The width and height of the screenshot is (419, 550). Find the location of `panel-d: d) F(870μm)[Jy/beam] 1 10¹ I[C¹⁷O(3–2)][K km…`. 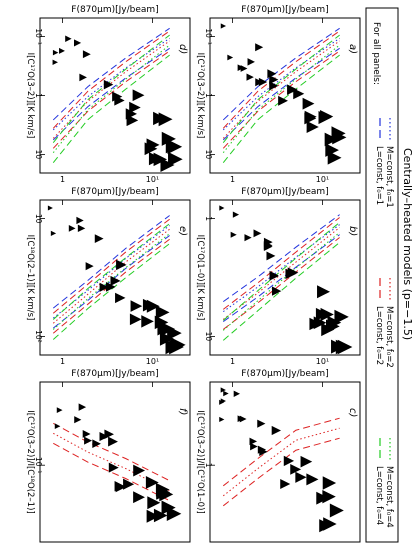

panel-d: d) F(870μm)[Jy/beam] 1 10¹ I[C¹⁷O(3–2)][K km… is located at coordinates (108, 87).